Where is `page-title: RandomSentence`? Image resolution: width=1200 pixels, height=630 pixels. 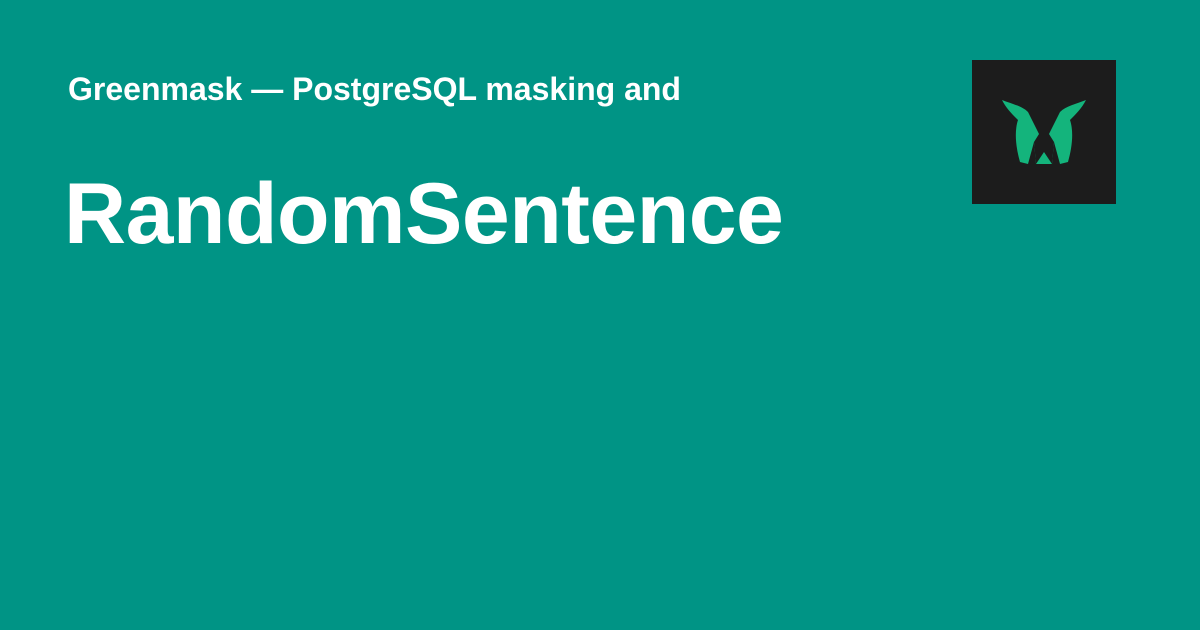 page-title: RandomSentence is located at coordinates (424, 214).